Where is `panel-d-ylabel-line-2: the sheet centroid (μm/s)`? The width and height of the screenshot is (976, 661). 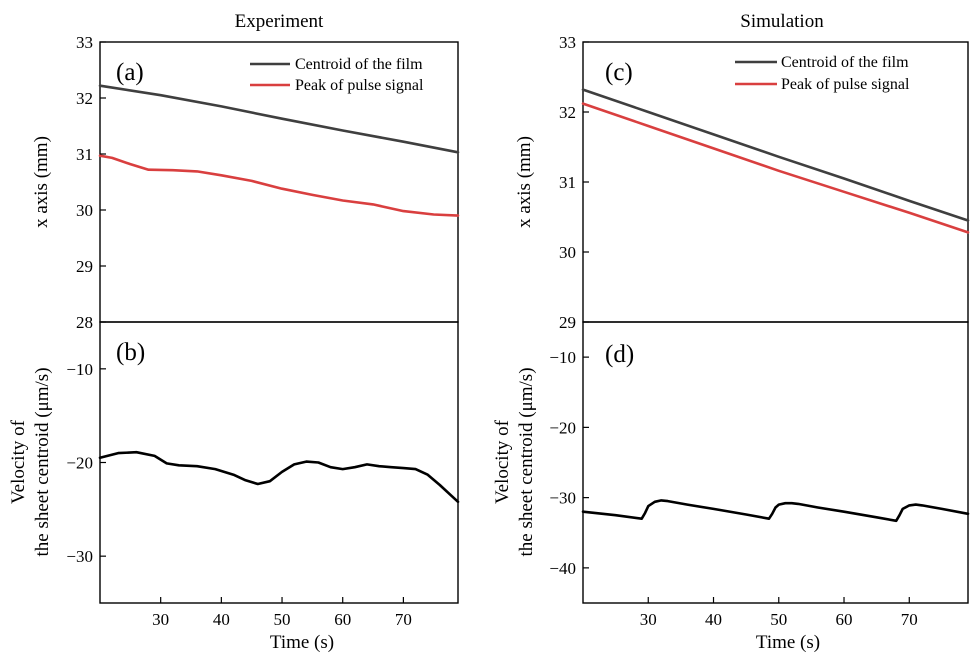 panel-d-ylabel-line-2: the sheet centroid (μm/s) is located at coordinates (526, 461).